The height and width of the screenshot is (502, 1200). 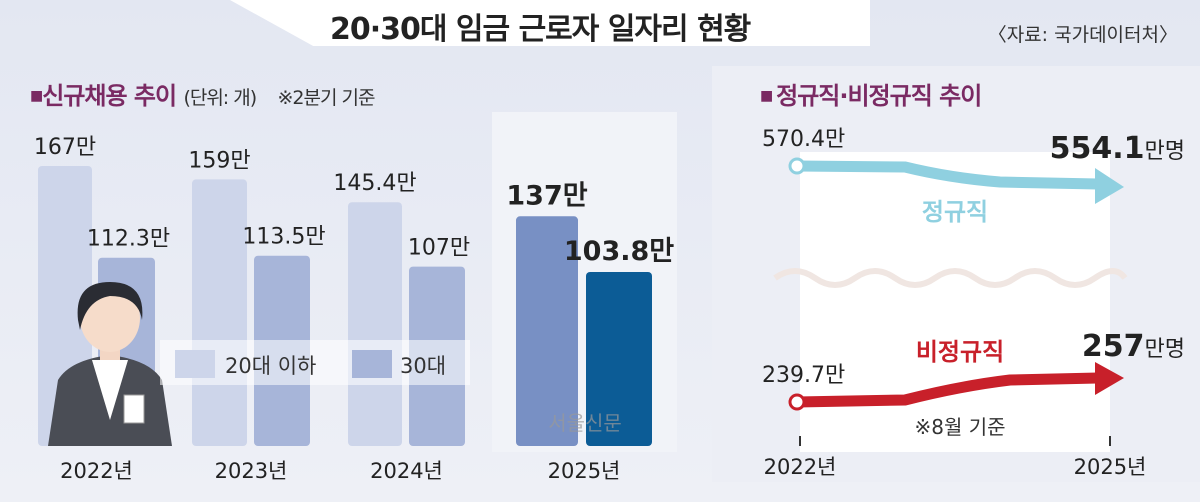 I want to click on line-chart-title: 정규직·비정규직 추이, so click(x=879, y=96).